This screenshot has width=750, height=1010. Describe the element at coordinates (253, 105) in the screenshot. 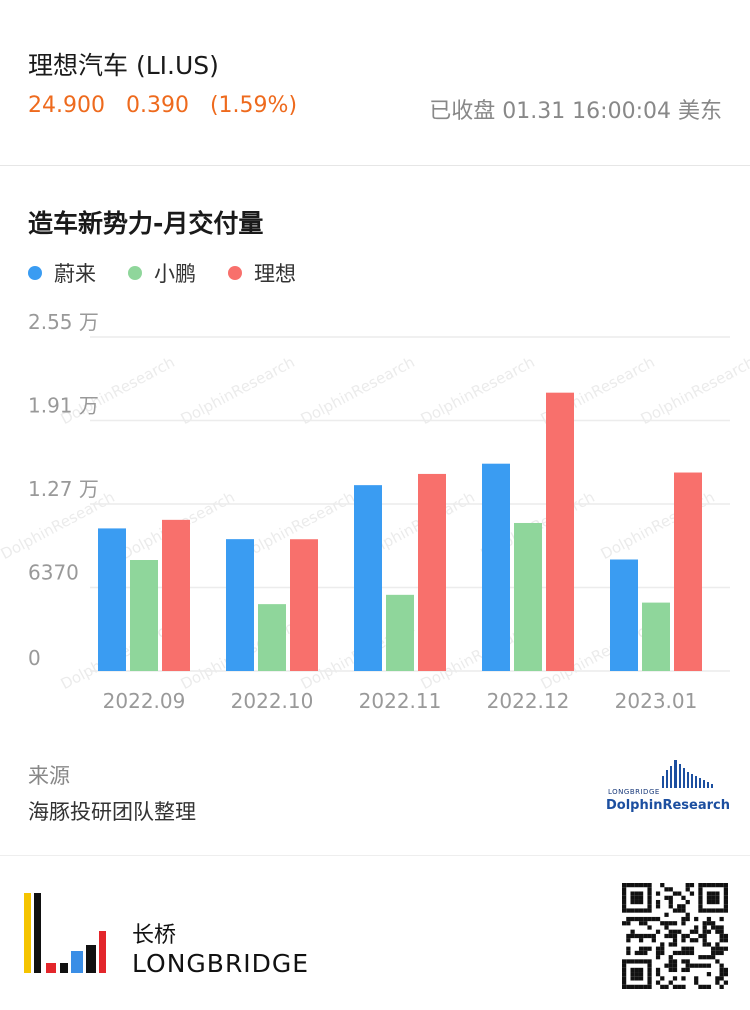

I see `price-change-pct: (1.59%)` at that location.